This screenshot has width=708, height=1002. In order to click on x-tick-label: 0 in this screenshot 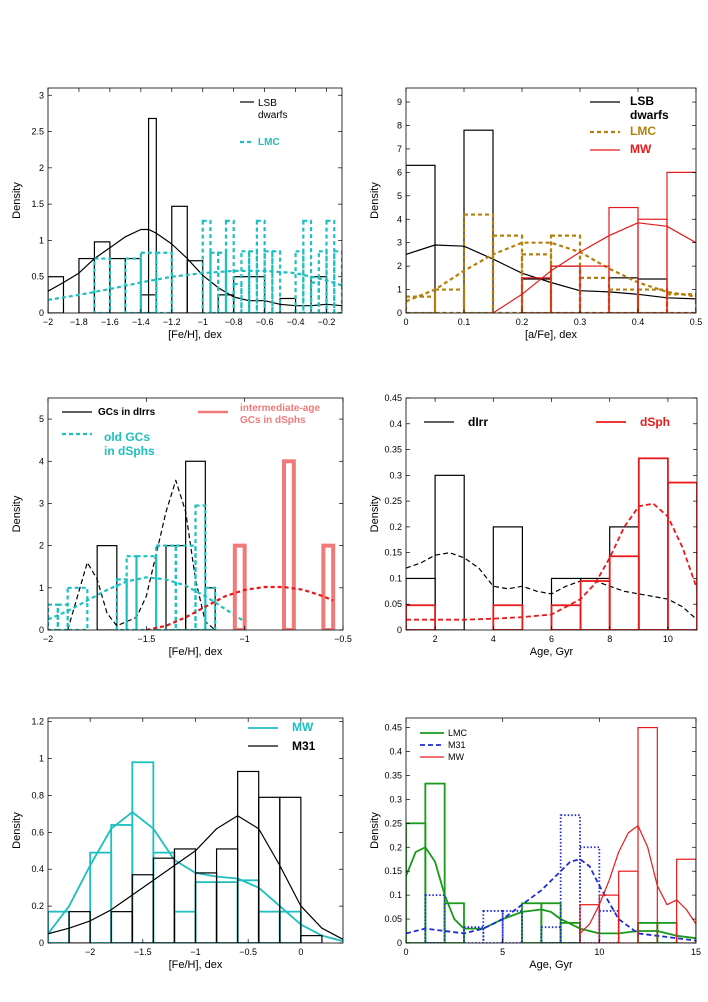, I will do `click(405, 322)`.